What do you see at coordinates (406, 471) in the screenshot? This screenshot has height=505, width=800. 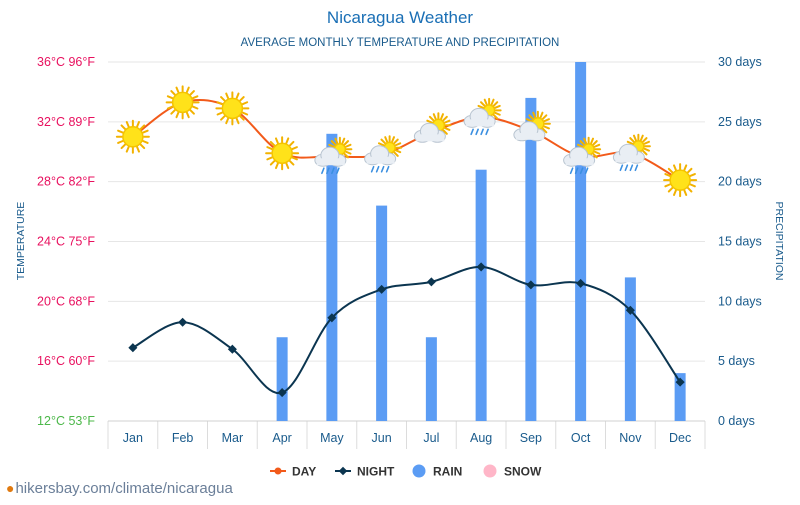 I see `legend: DAY NIGHT RAIN SNOW` at bounding box center [406, 471].